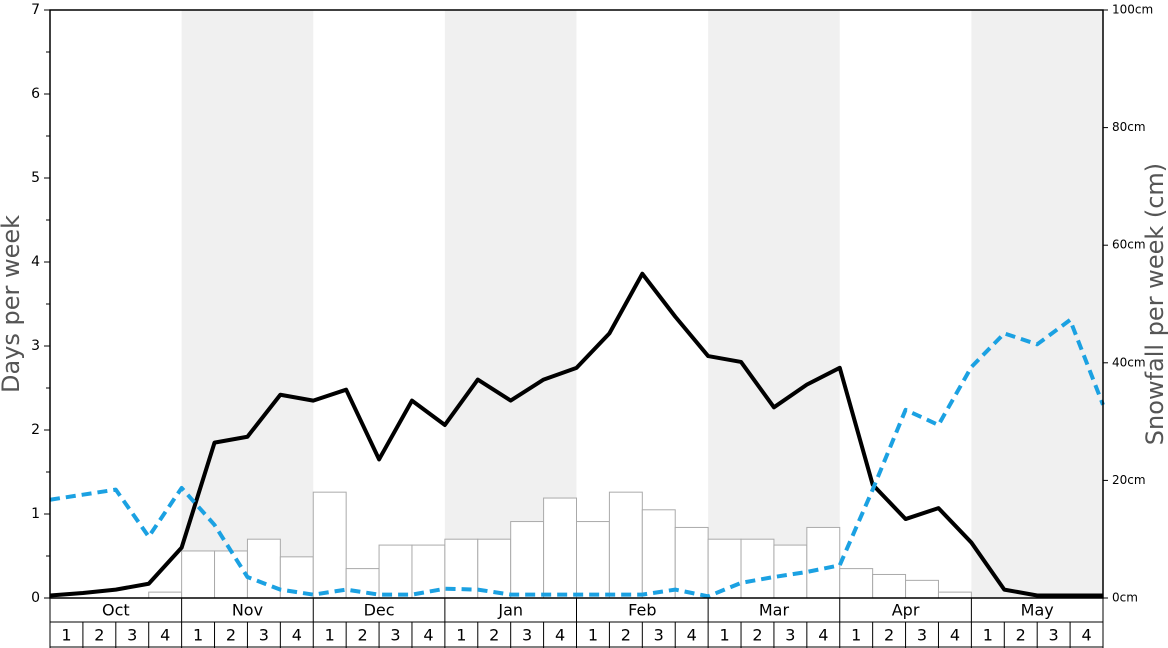 The height and width of the screenshot is (648, 1168). Describe the element at coordinates (12, 304) in the screenshot. I see `y-axis-title: Days per week` at that location.